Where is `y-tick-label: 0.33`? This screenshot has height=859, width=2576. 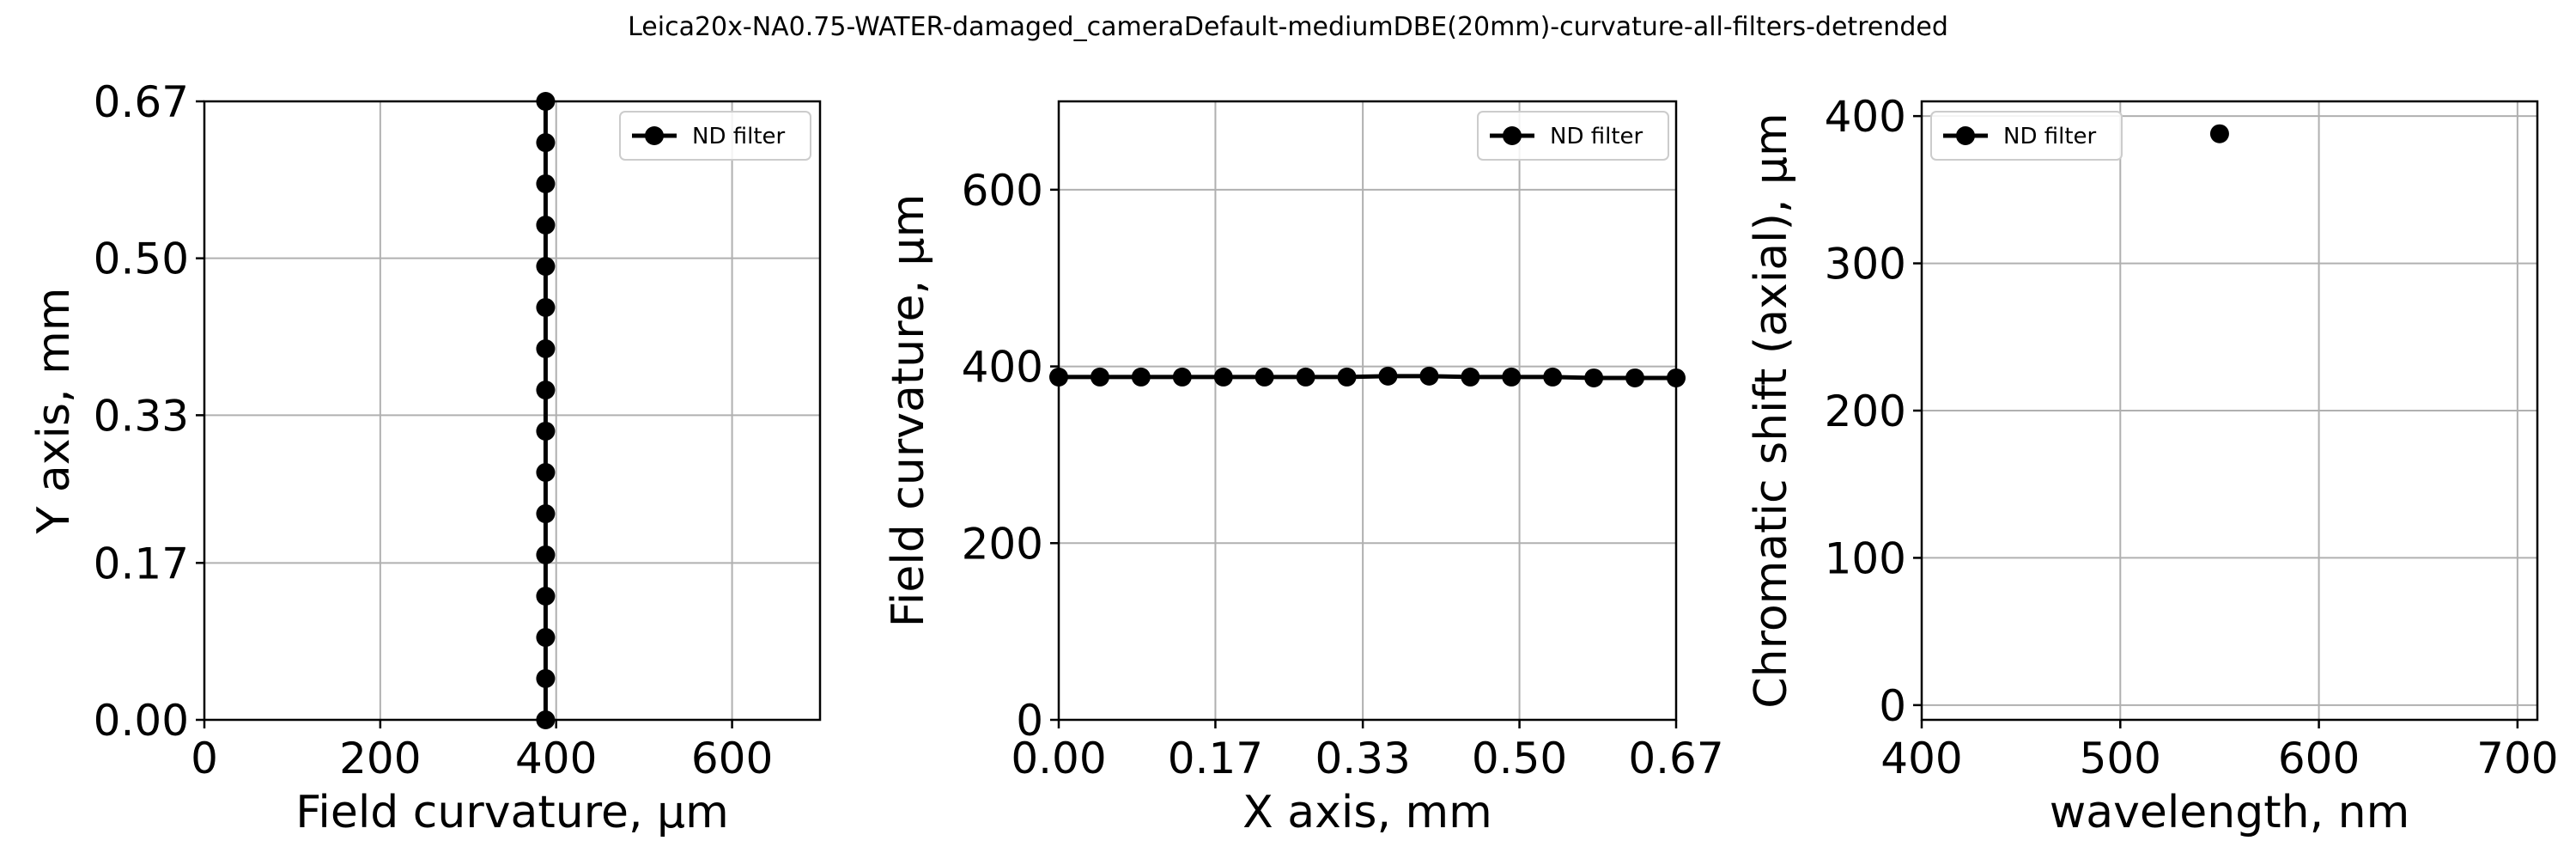
y-tick-label: 0.33 is located at coordinates (142, 416).